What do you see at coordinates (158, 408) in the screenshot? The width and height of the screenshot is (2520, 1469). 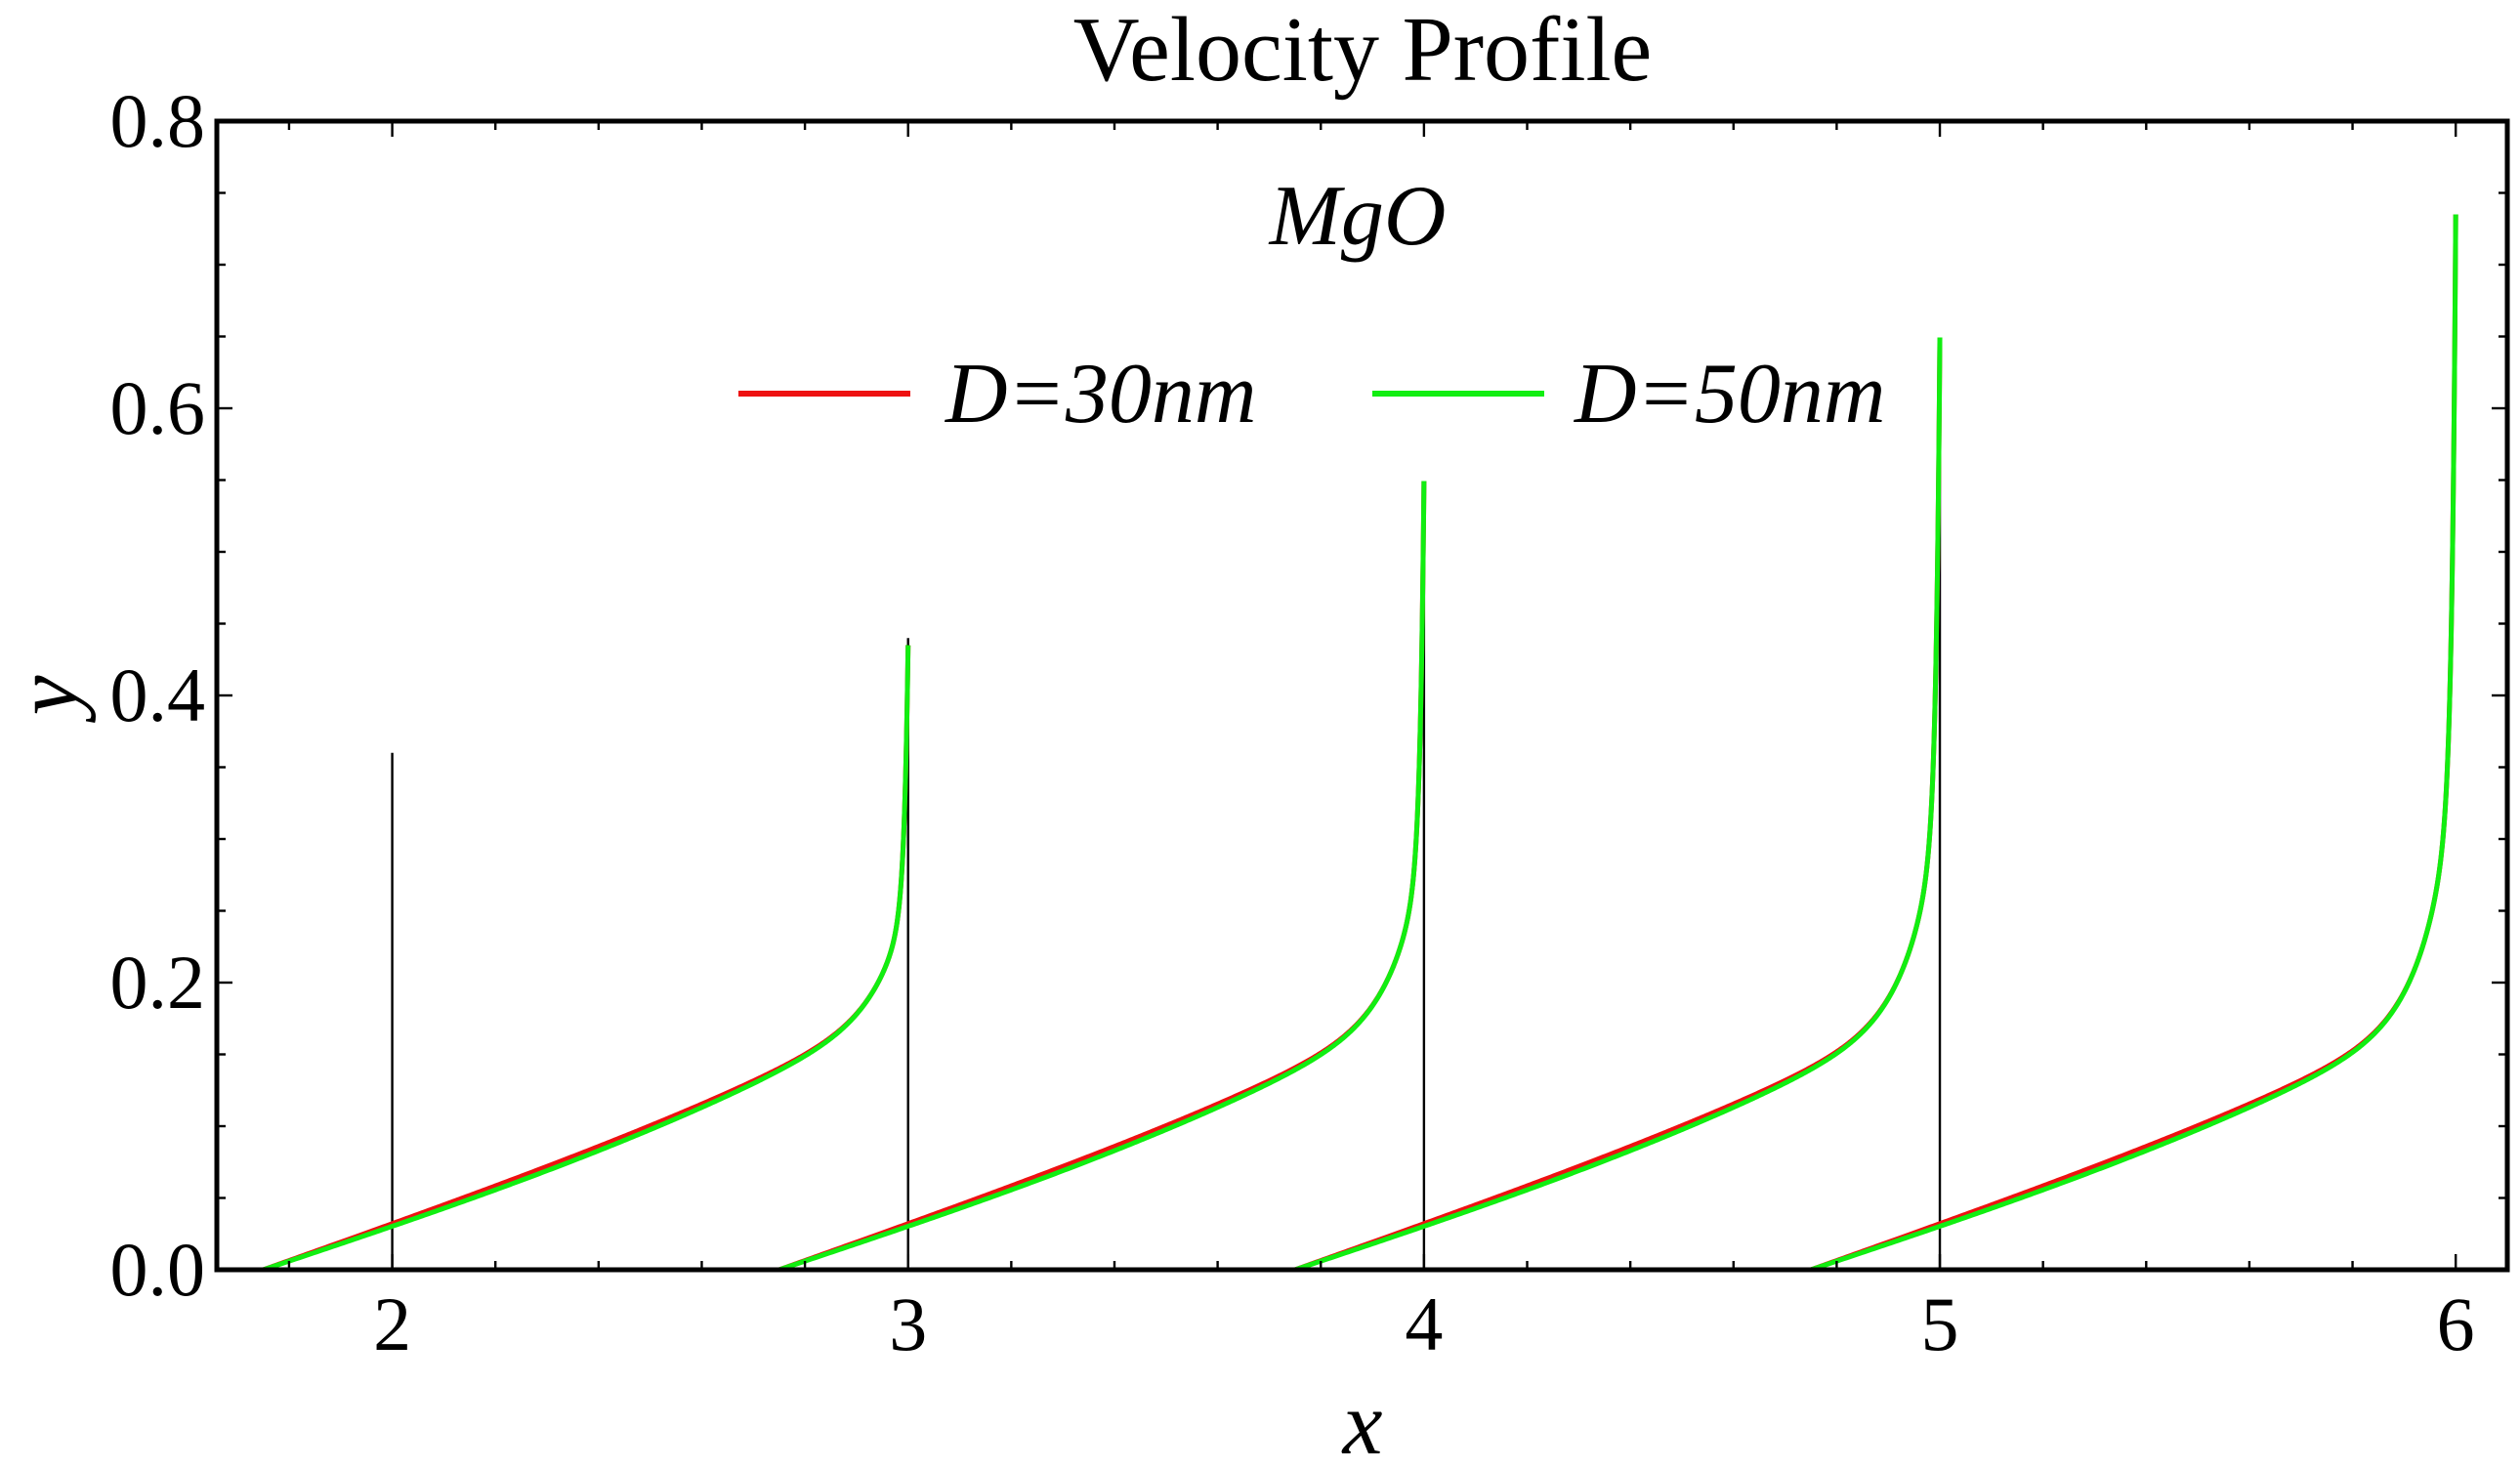 I see `y-tick-label: 0.6` at bounding box center [158, 408].